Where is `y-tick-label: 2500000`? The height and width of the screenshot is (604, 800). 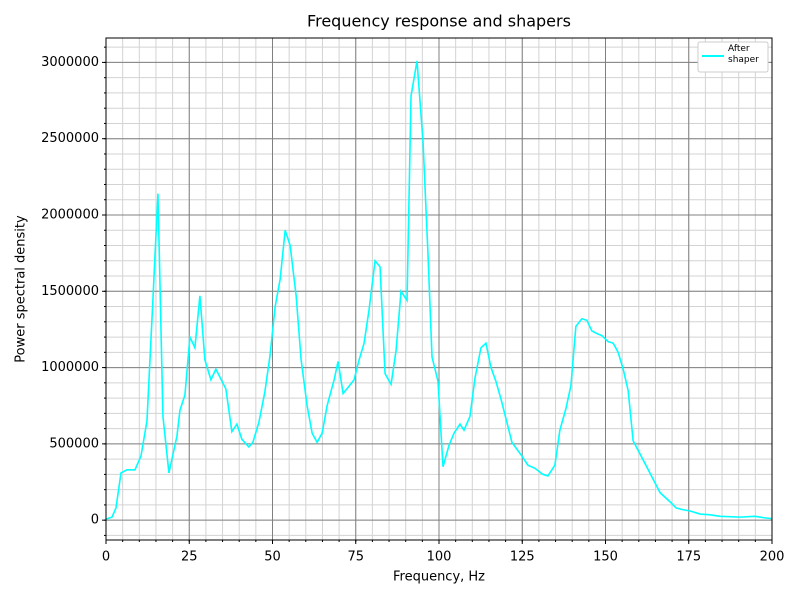
y-tick-label: 2500000 is located at coordinates (70, 138).